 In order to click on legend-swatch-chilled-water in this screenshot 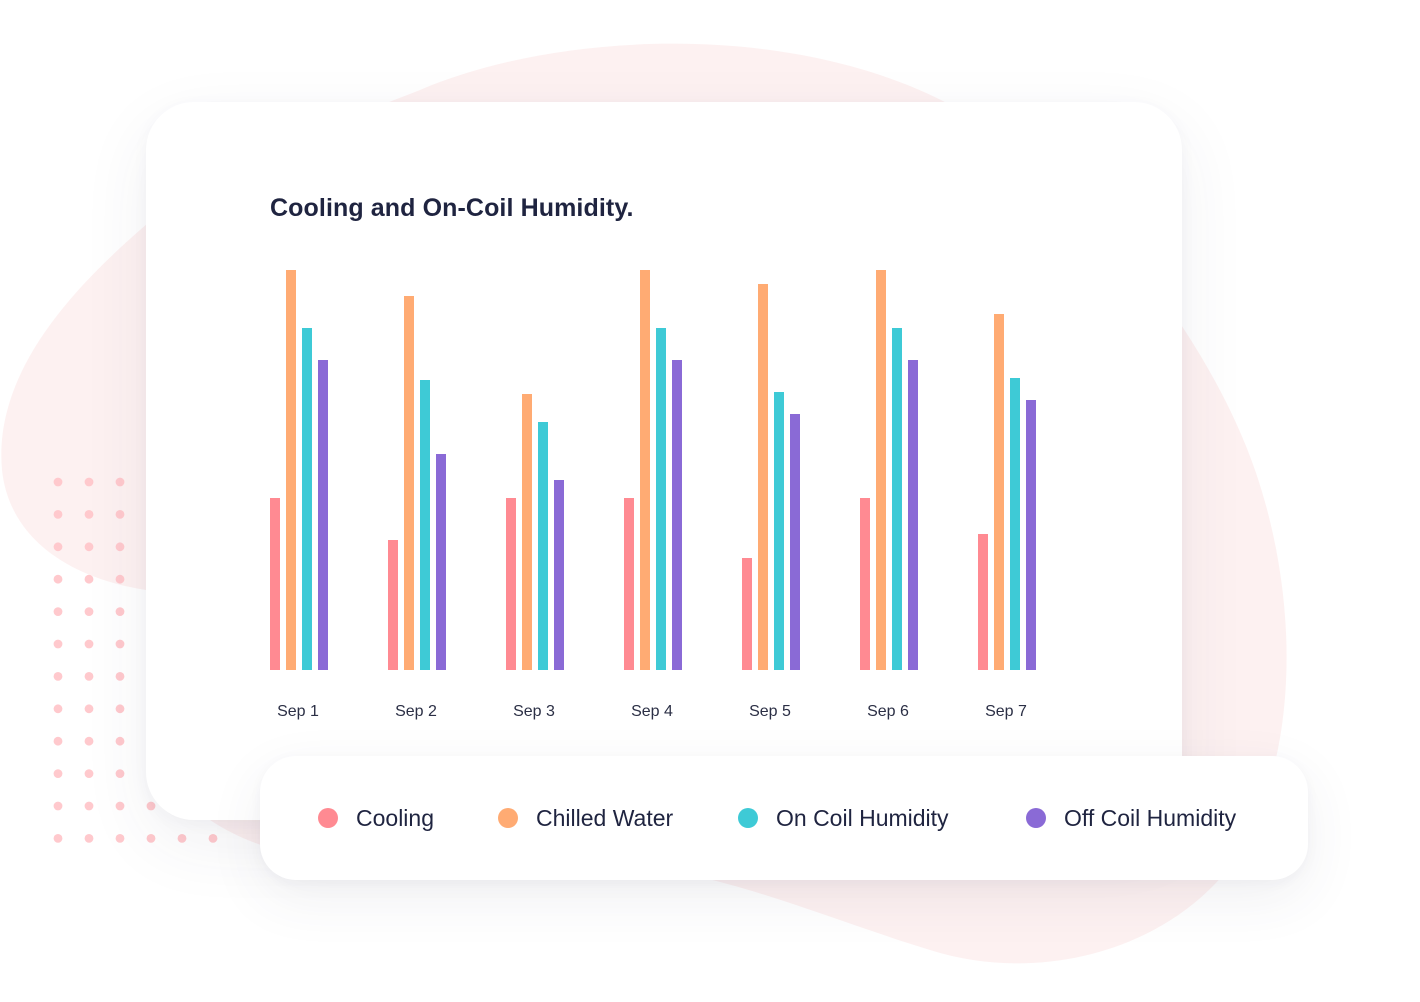, I will do `click(508, 818)`.